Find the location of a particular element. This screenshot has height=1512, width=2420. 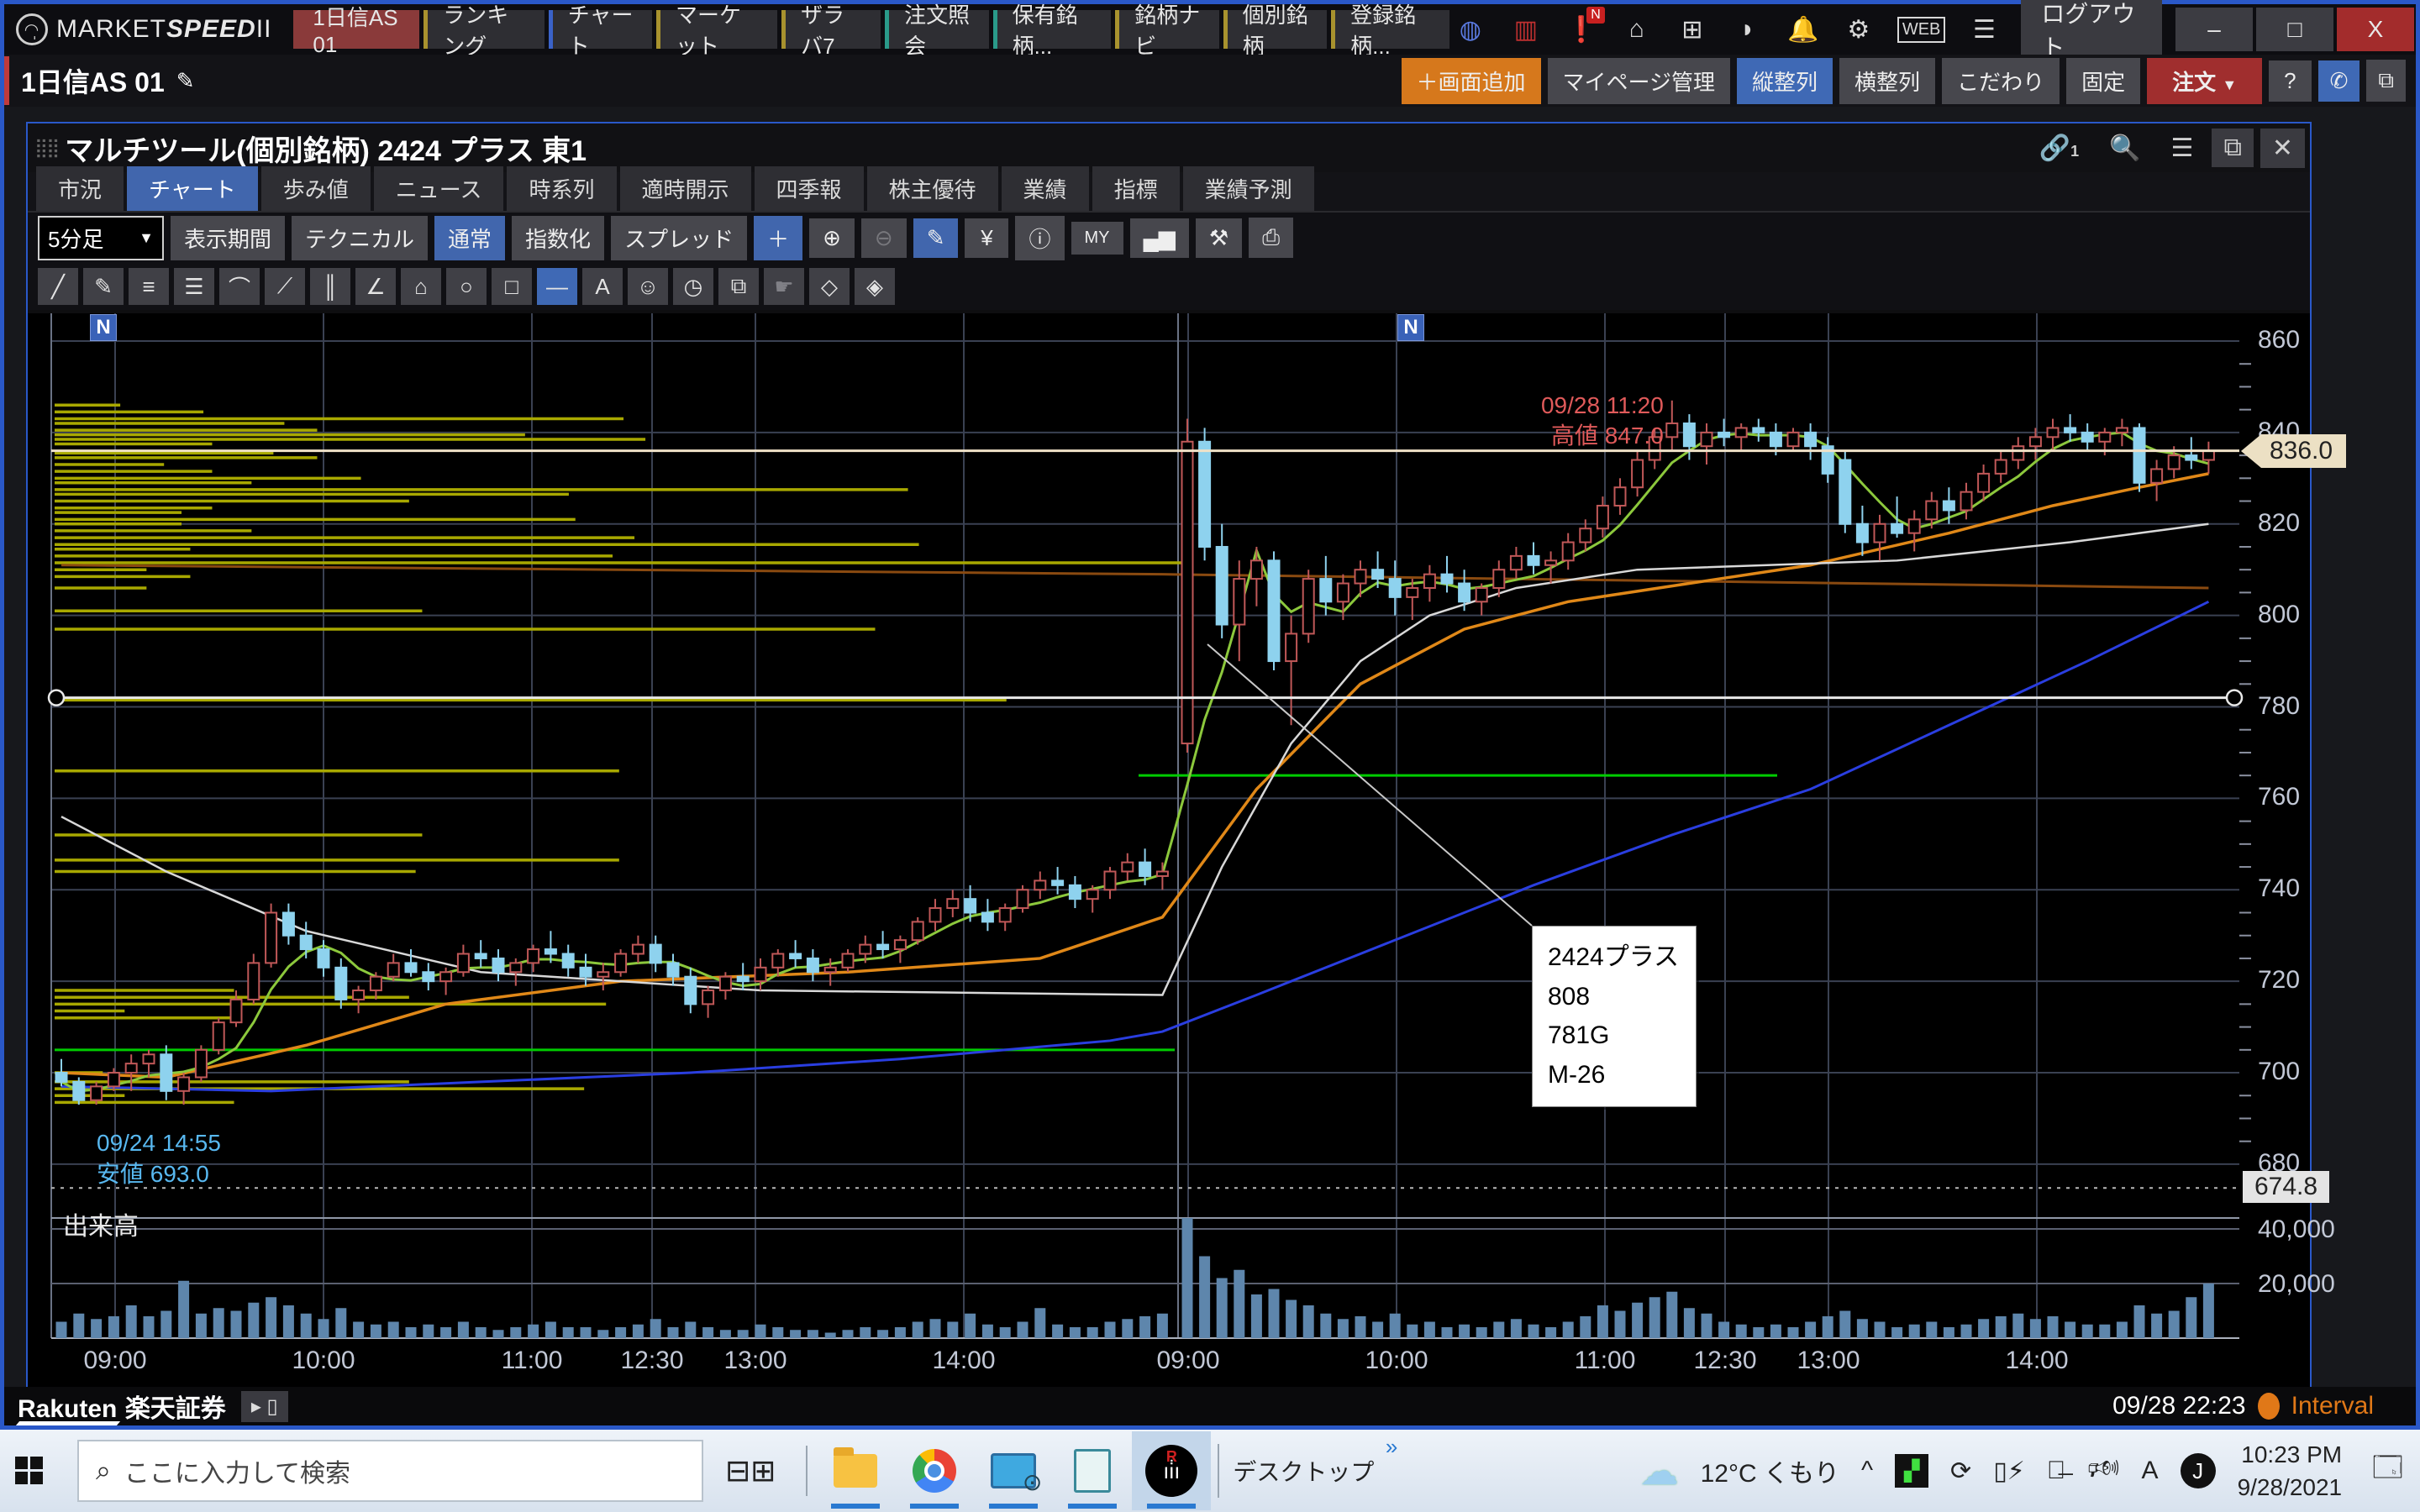

copy-icon: ⧉ is located at coordinates (738, 286).